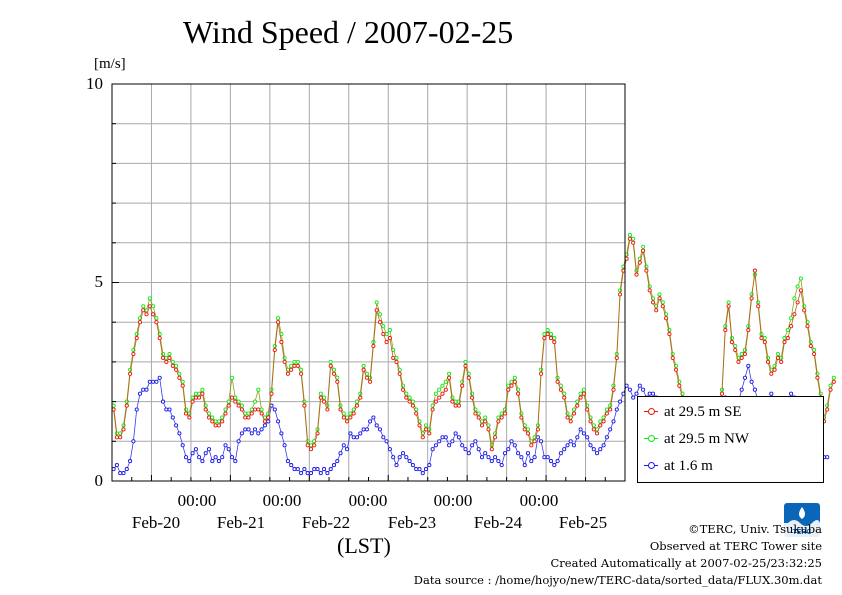 The image size is (842, 595). Describe the element at coordinates (156, 522) in the screenshot. I see `x-date-label: Feb-20` at that location.